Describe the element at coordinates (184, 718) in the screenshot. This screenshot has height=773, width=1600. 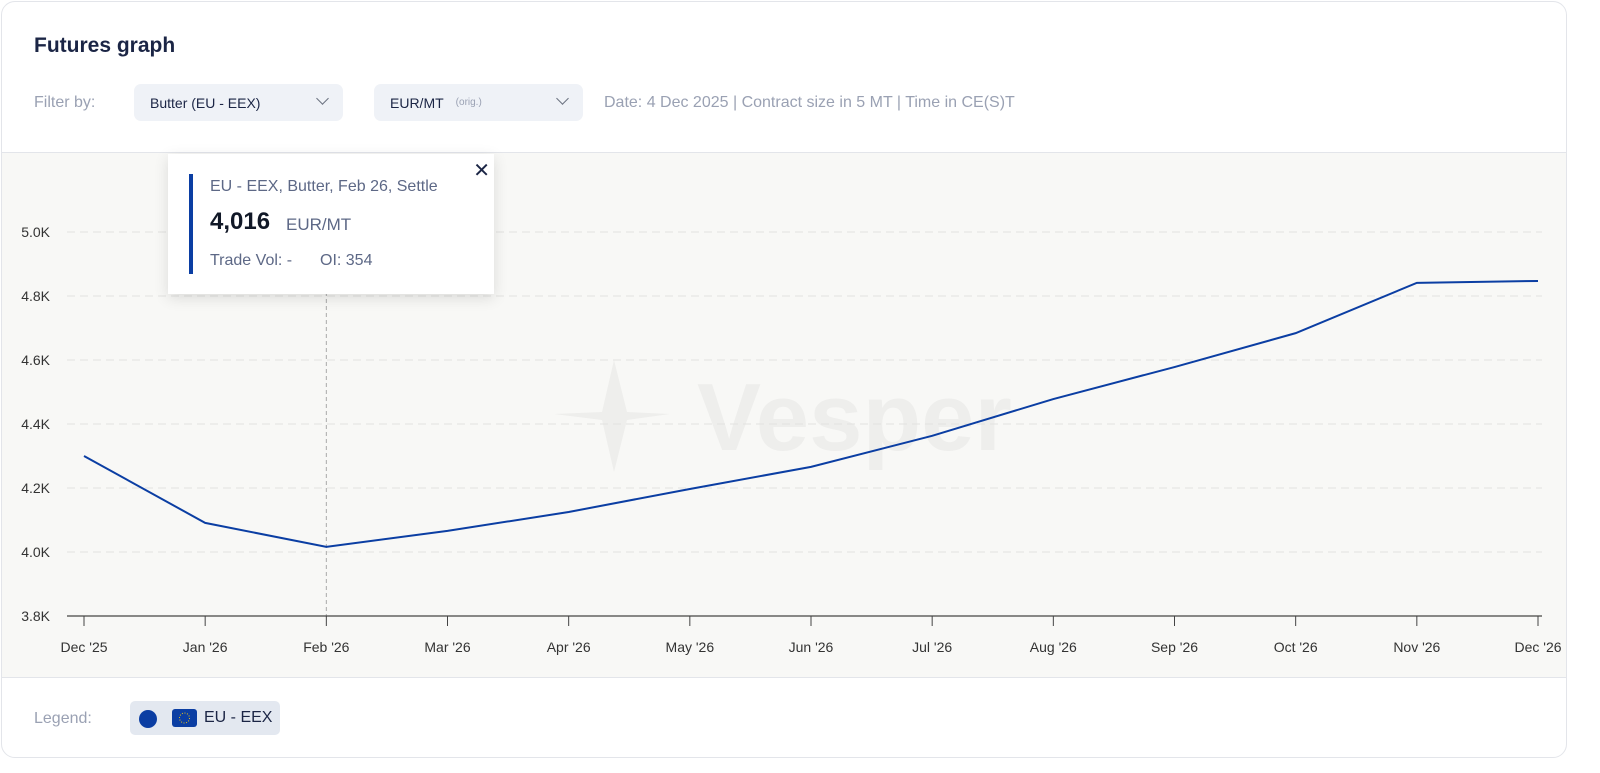
I see `eu-flag-icon` at that location.